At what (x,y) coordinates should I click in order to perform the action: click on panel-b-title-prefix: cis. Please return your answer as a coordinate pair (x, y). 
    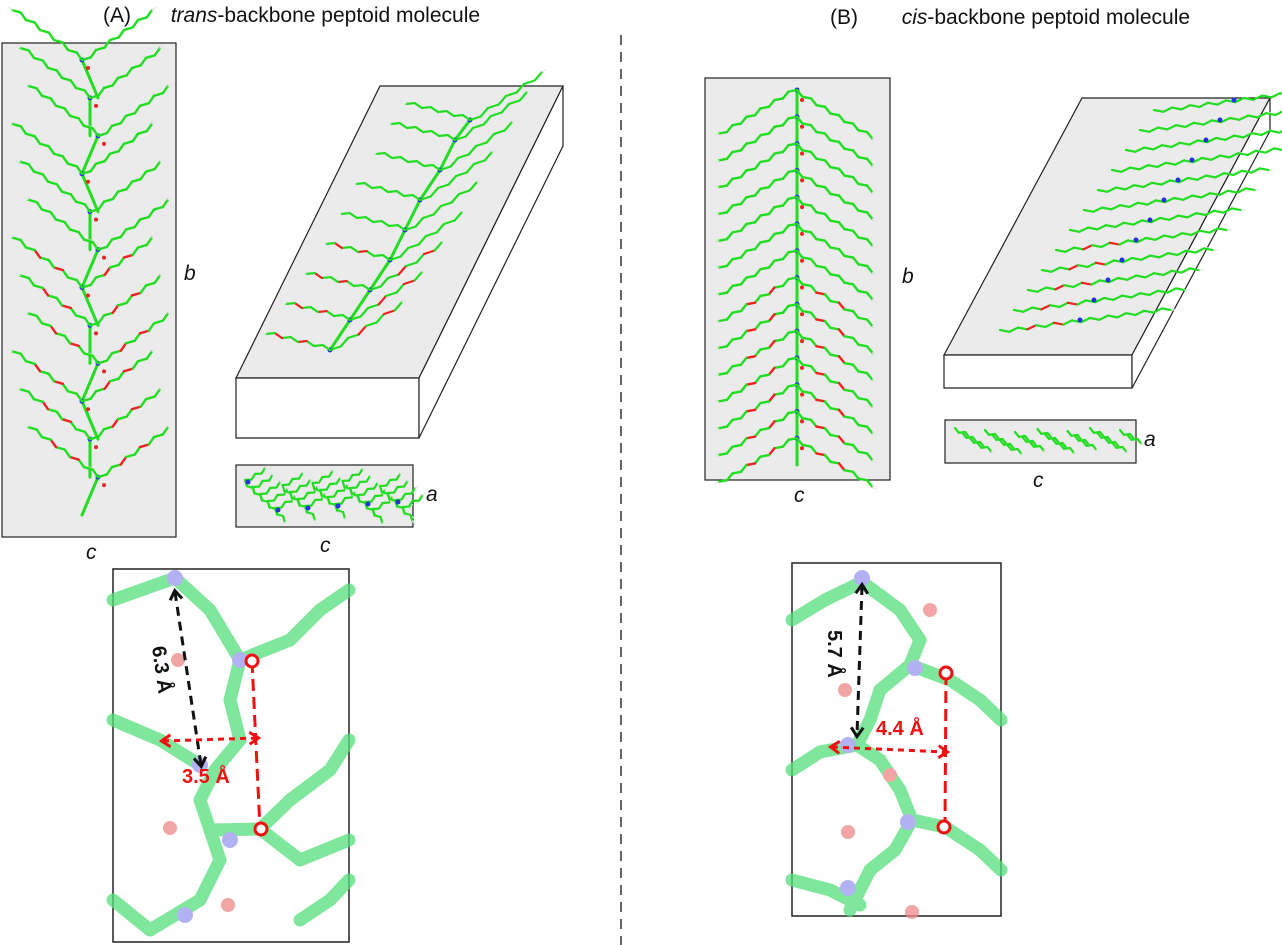
    Looking at the image, I should click on (914, 17).